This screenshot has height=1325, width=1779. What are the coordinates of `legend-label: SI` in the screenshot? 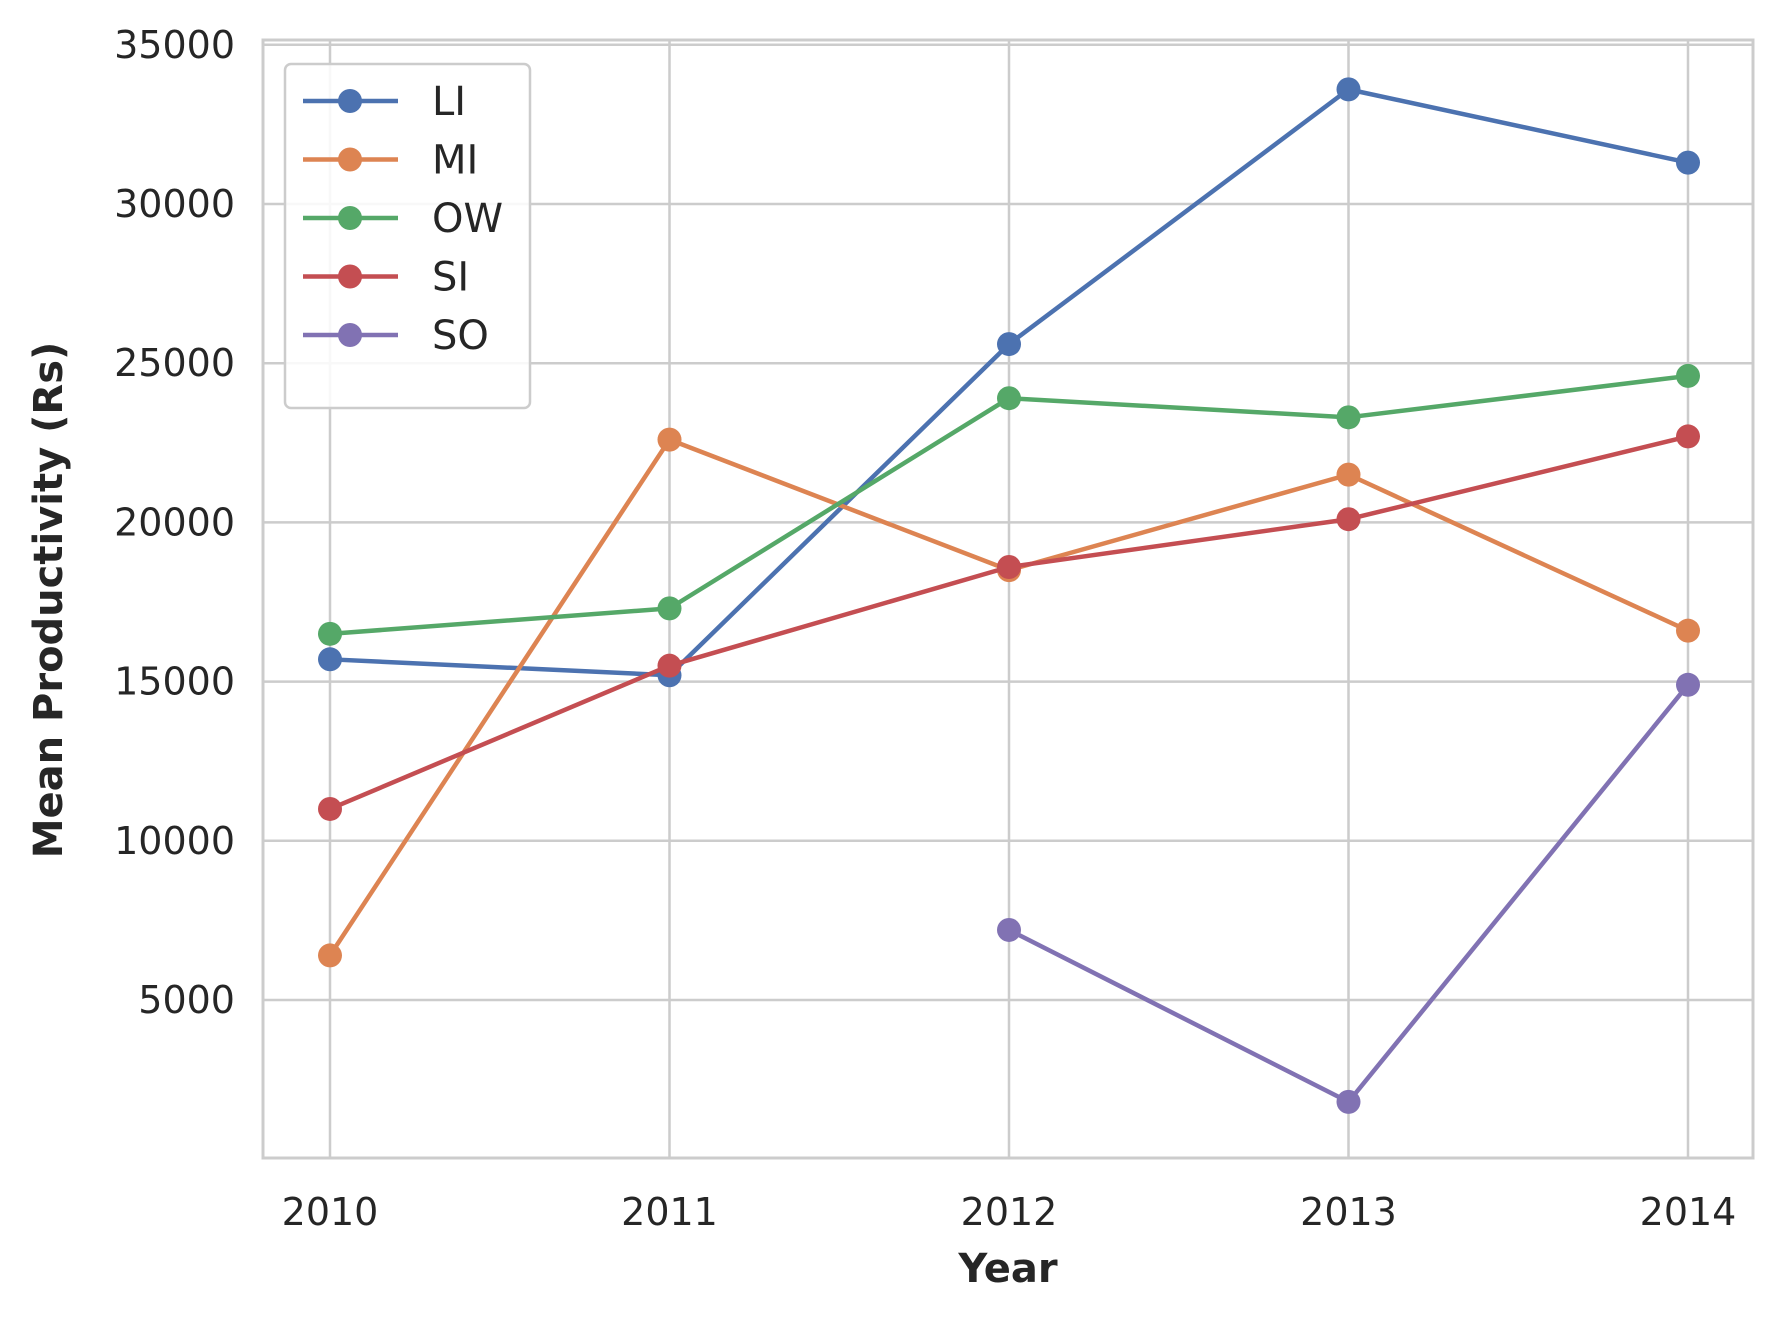 It's located at (450, 278).